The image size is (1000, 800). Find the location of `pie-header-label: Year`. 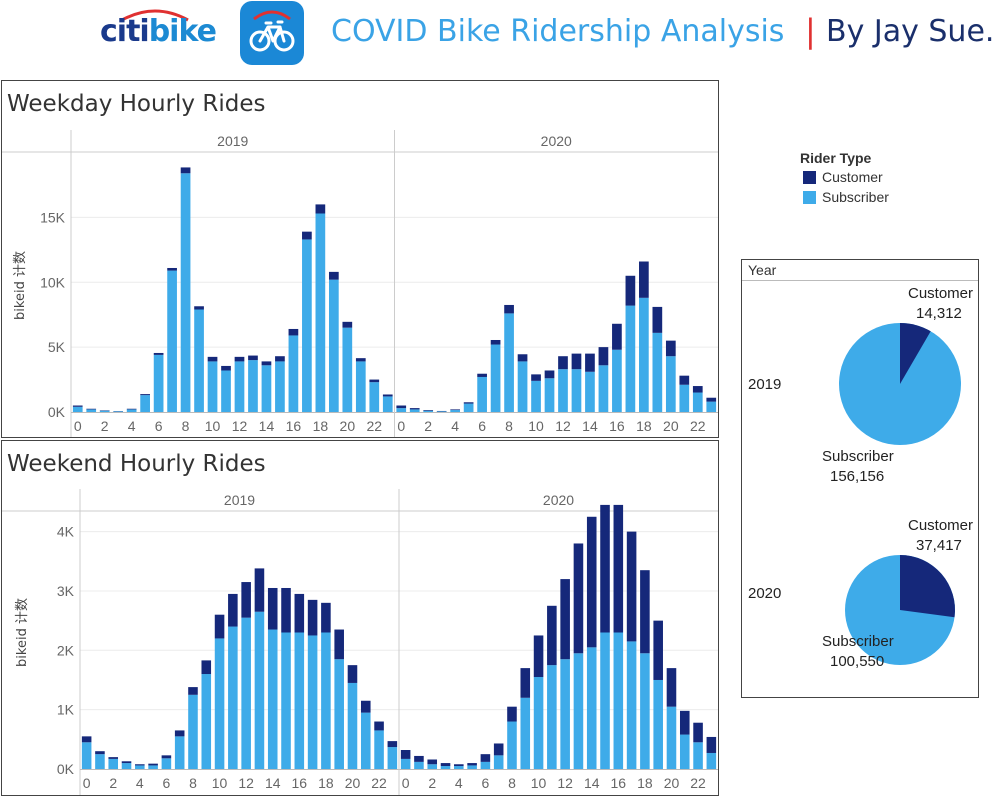

pie-header-label: Year is located at coordinates (762, 270).